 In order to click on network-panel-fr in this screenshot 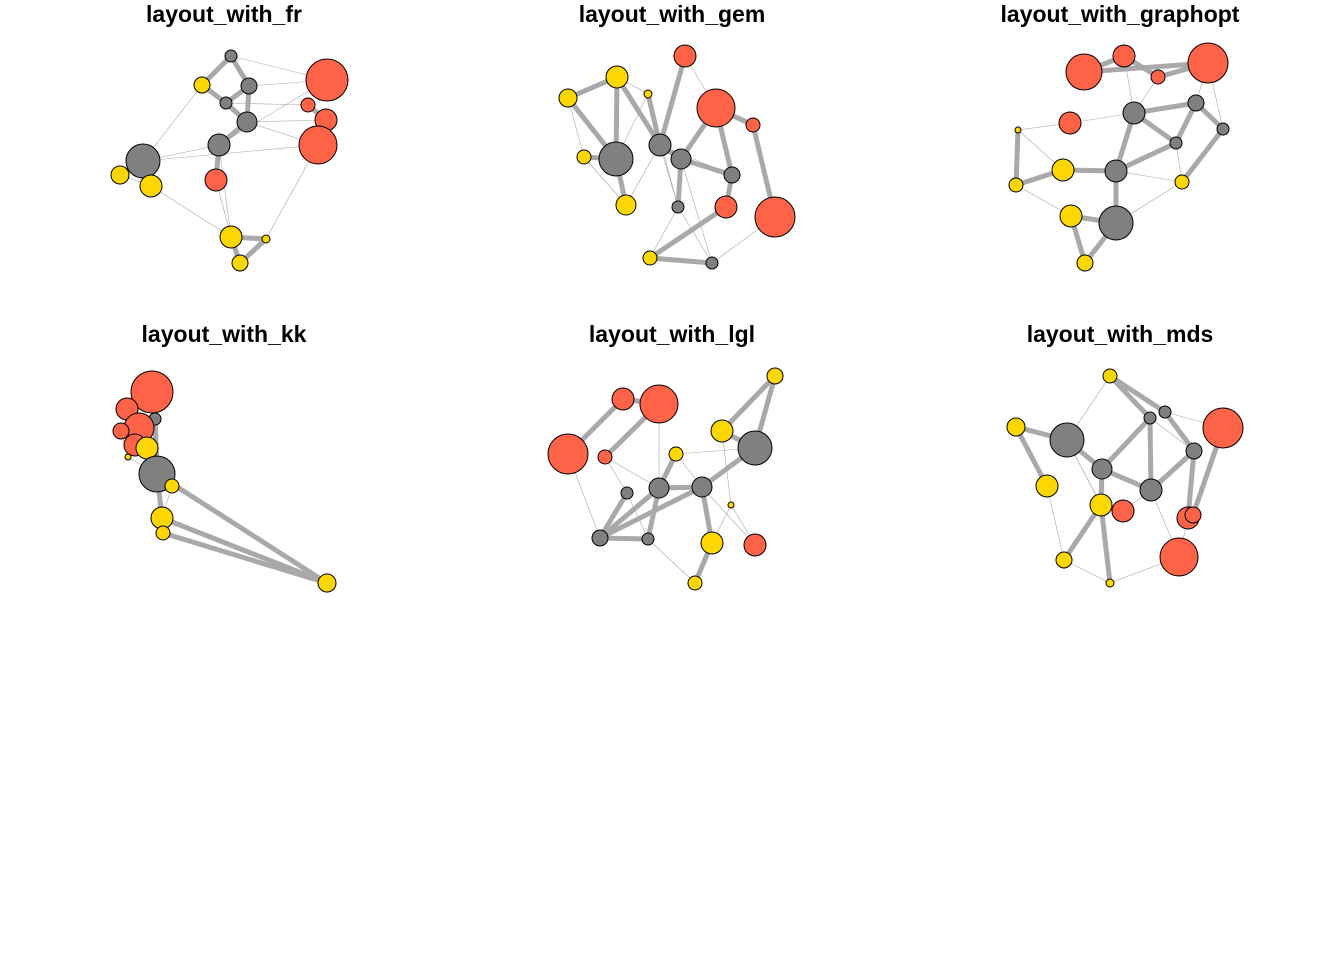, I will do `click(229, 160)`.